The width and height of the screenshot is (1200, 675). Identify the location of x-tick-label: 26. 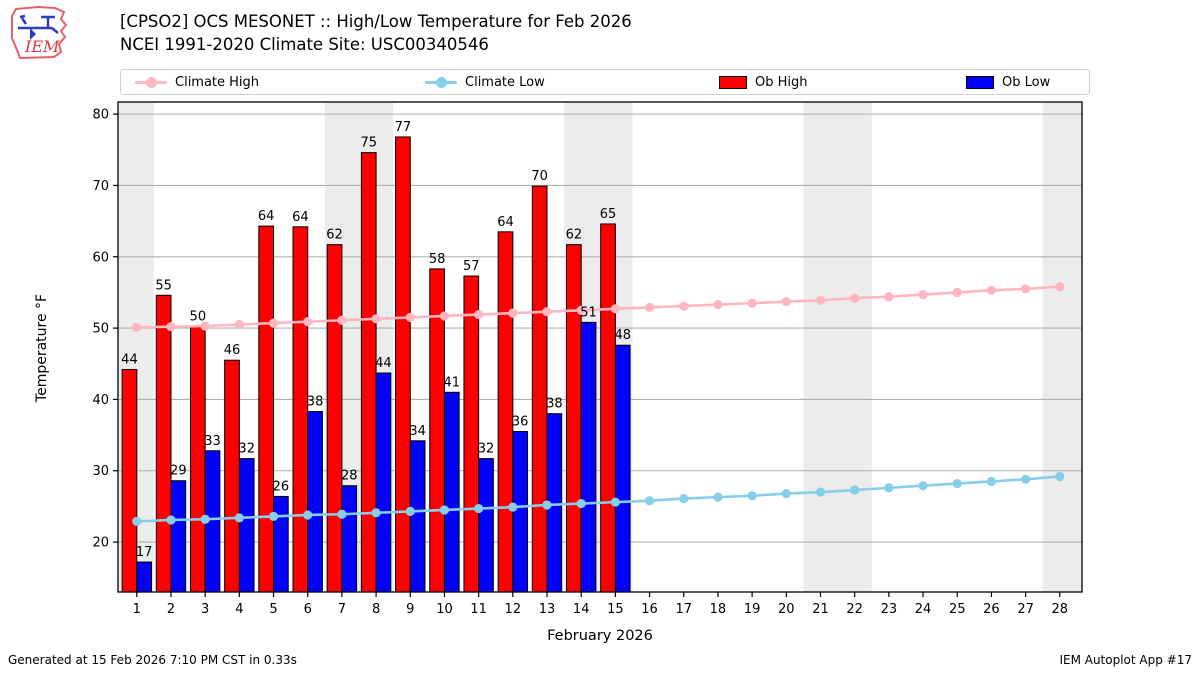
(991, 609).